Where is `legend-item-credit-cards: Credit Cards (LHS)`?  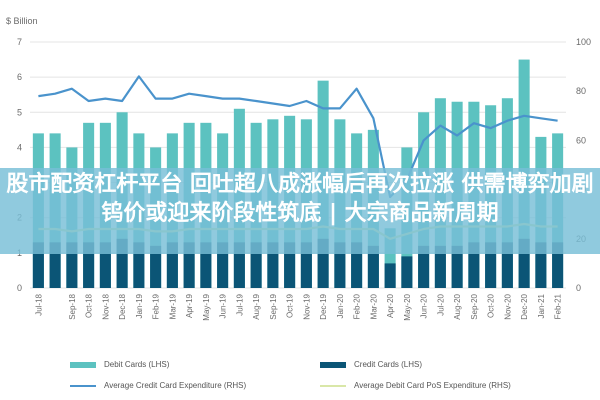 legend-item-credit-cards: Credit Cards (LHS) is located at coordinates (371, 364).